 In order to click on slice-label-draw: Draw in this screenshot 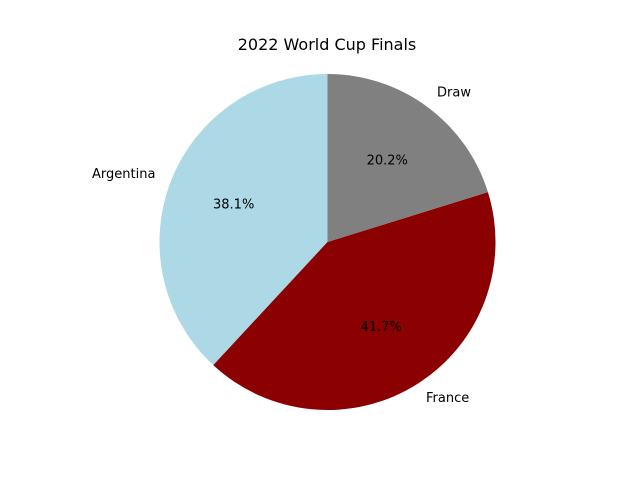, I will do `click(454, 93)`.